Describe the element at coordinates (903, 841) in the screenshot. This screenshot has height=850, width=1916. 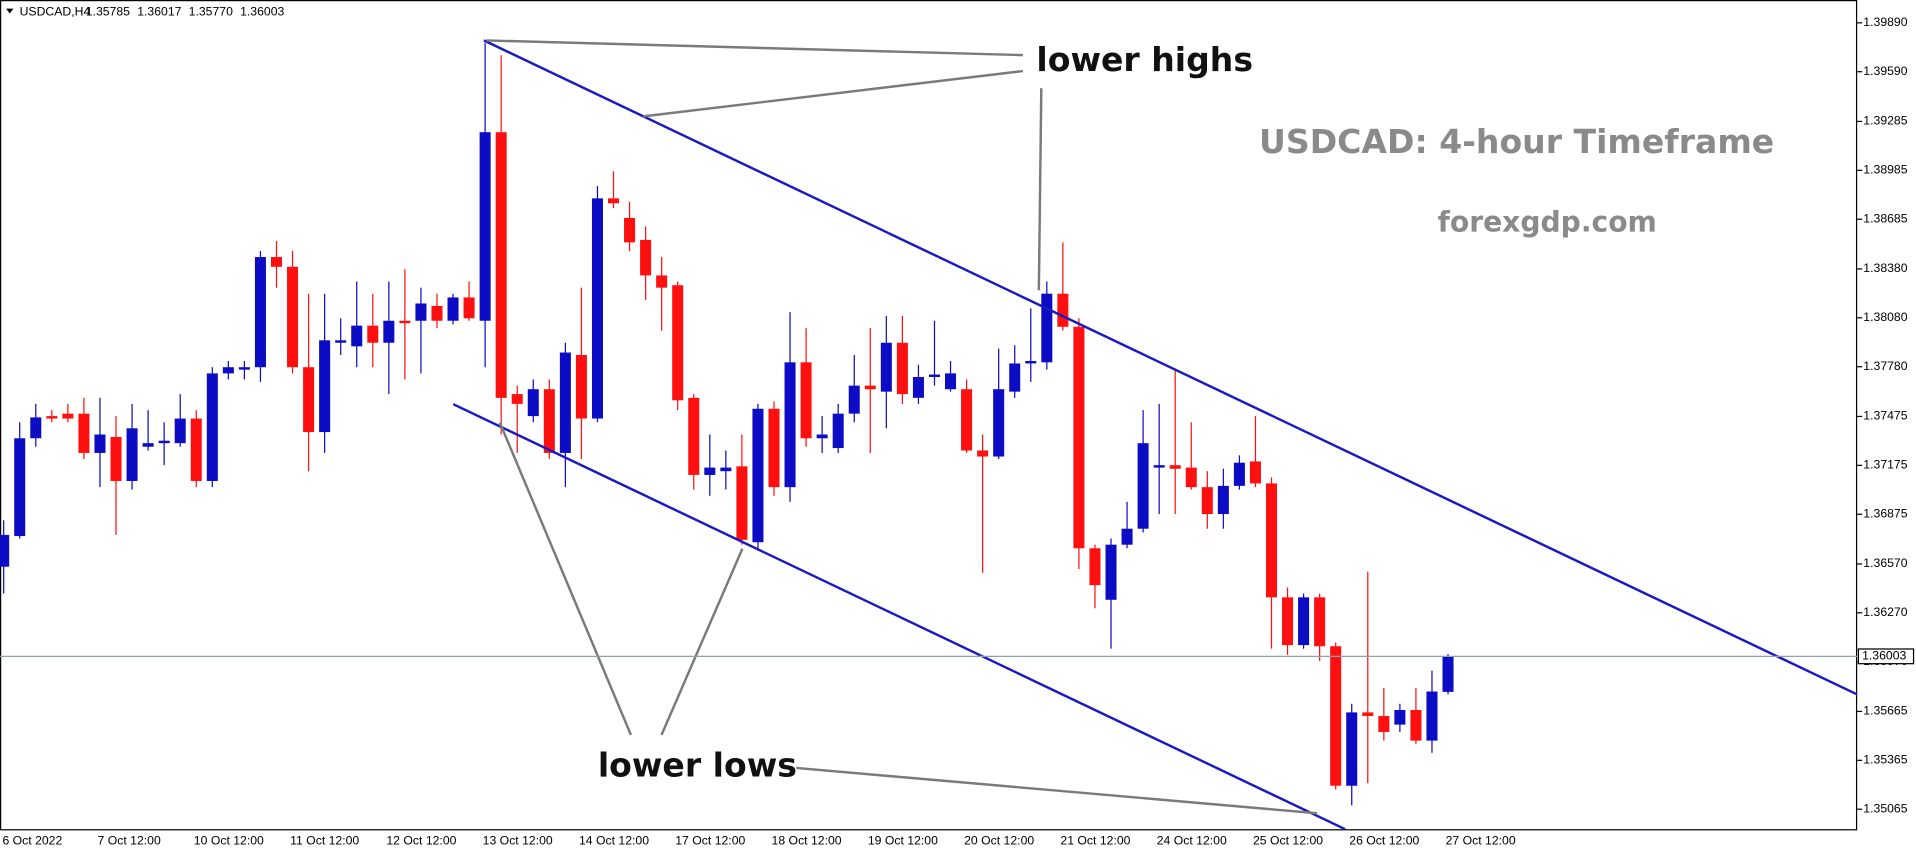
I see `x-tick-label: 19 Oct 12:00` at that location.